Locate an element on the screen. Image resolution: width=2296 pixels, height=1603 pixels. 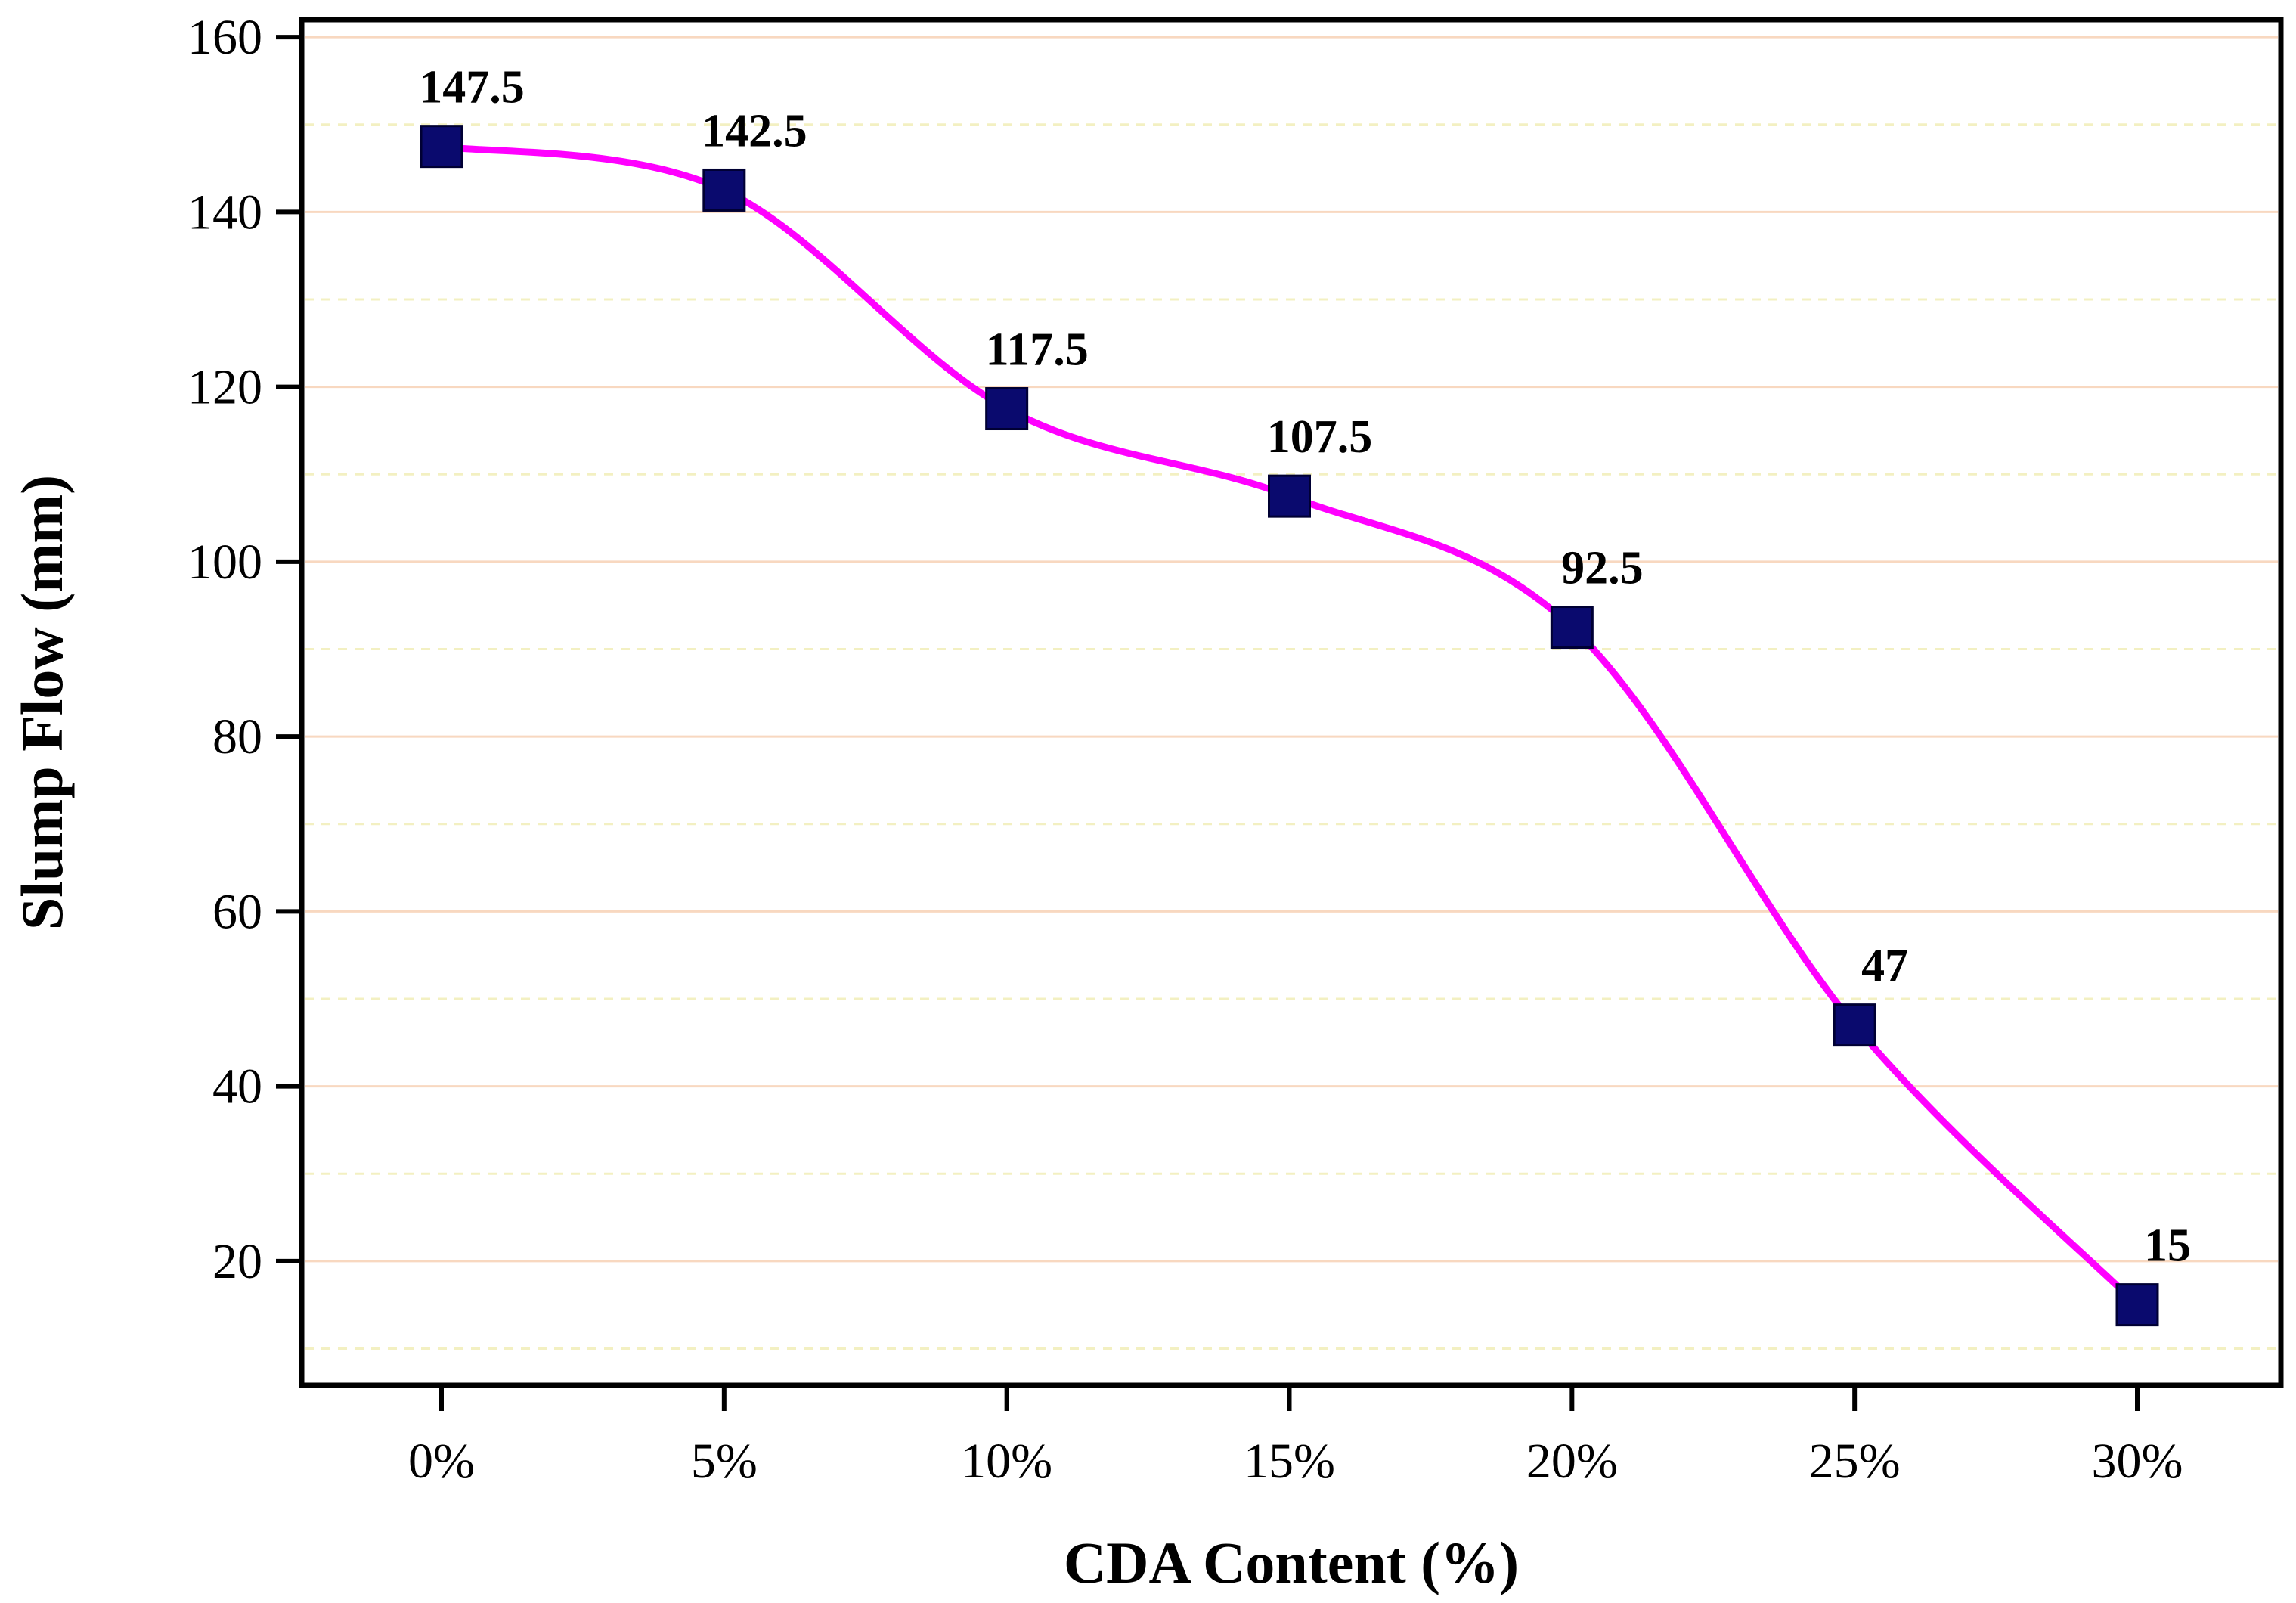
data-label: 117.5 is located at coordinates (1037, 350).